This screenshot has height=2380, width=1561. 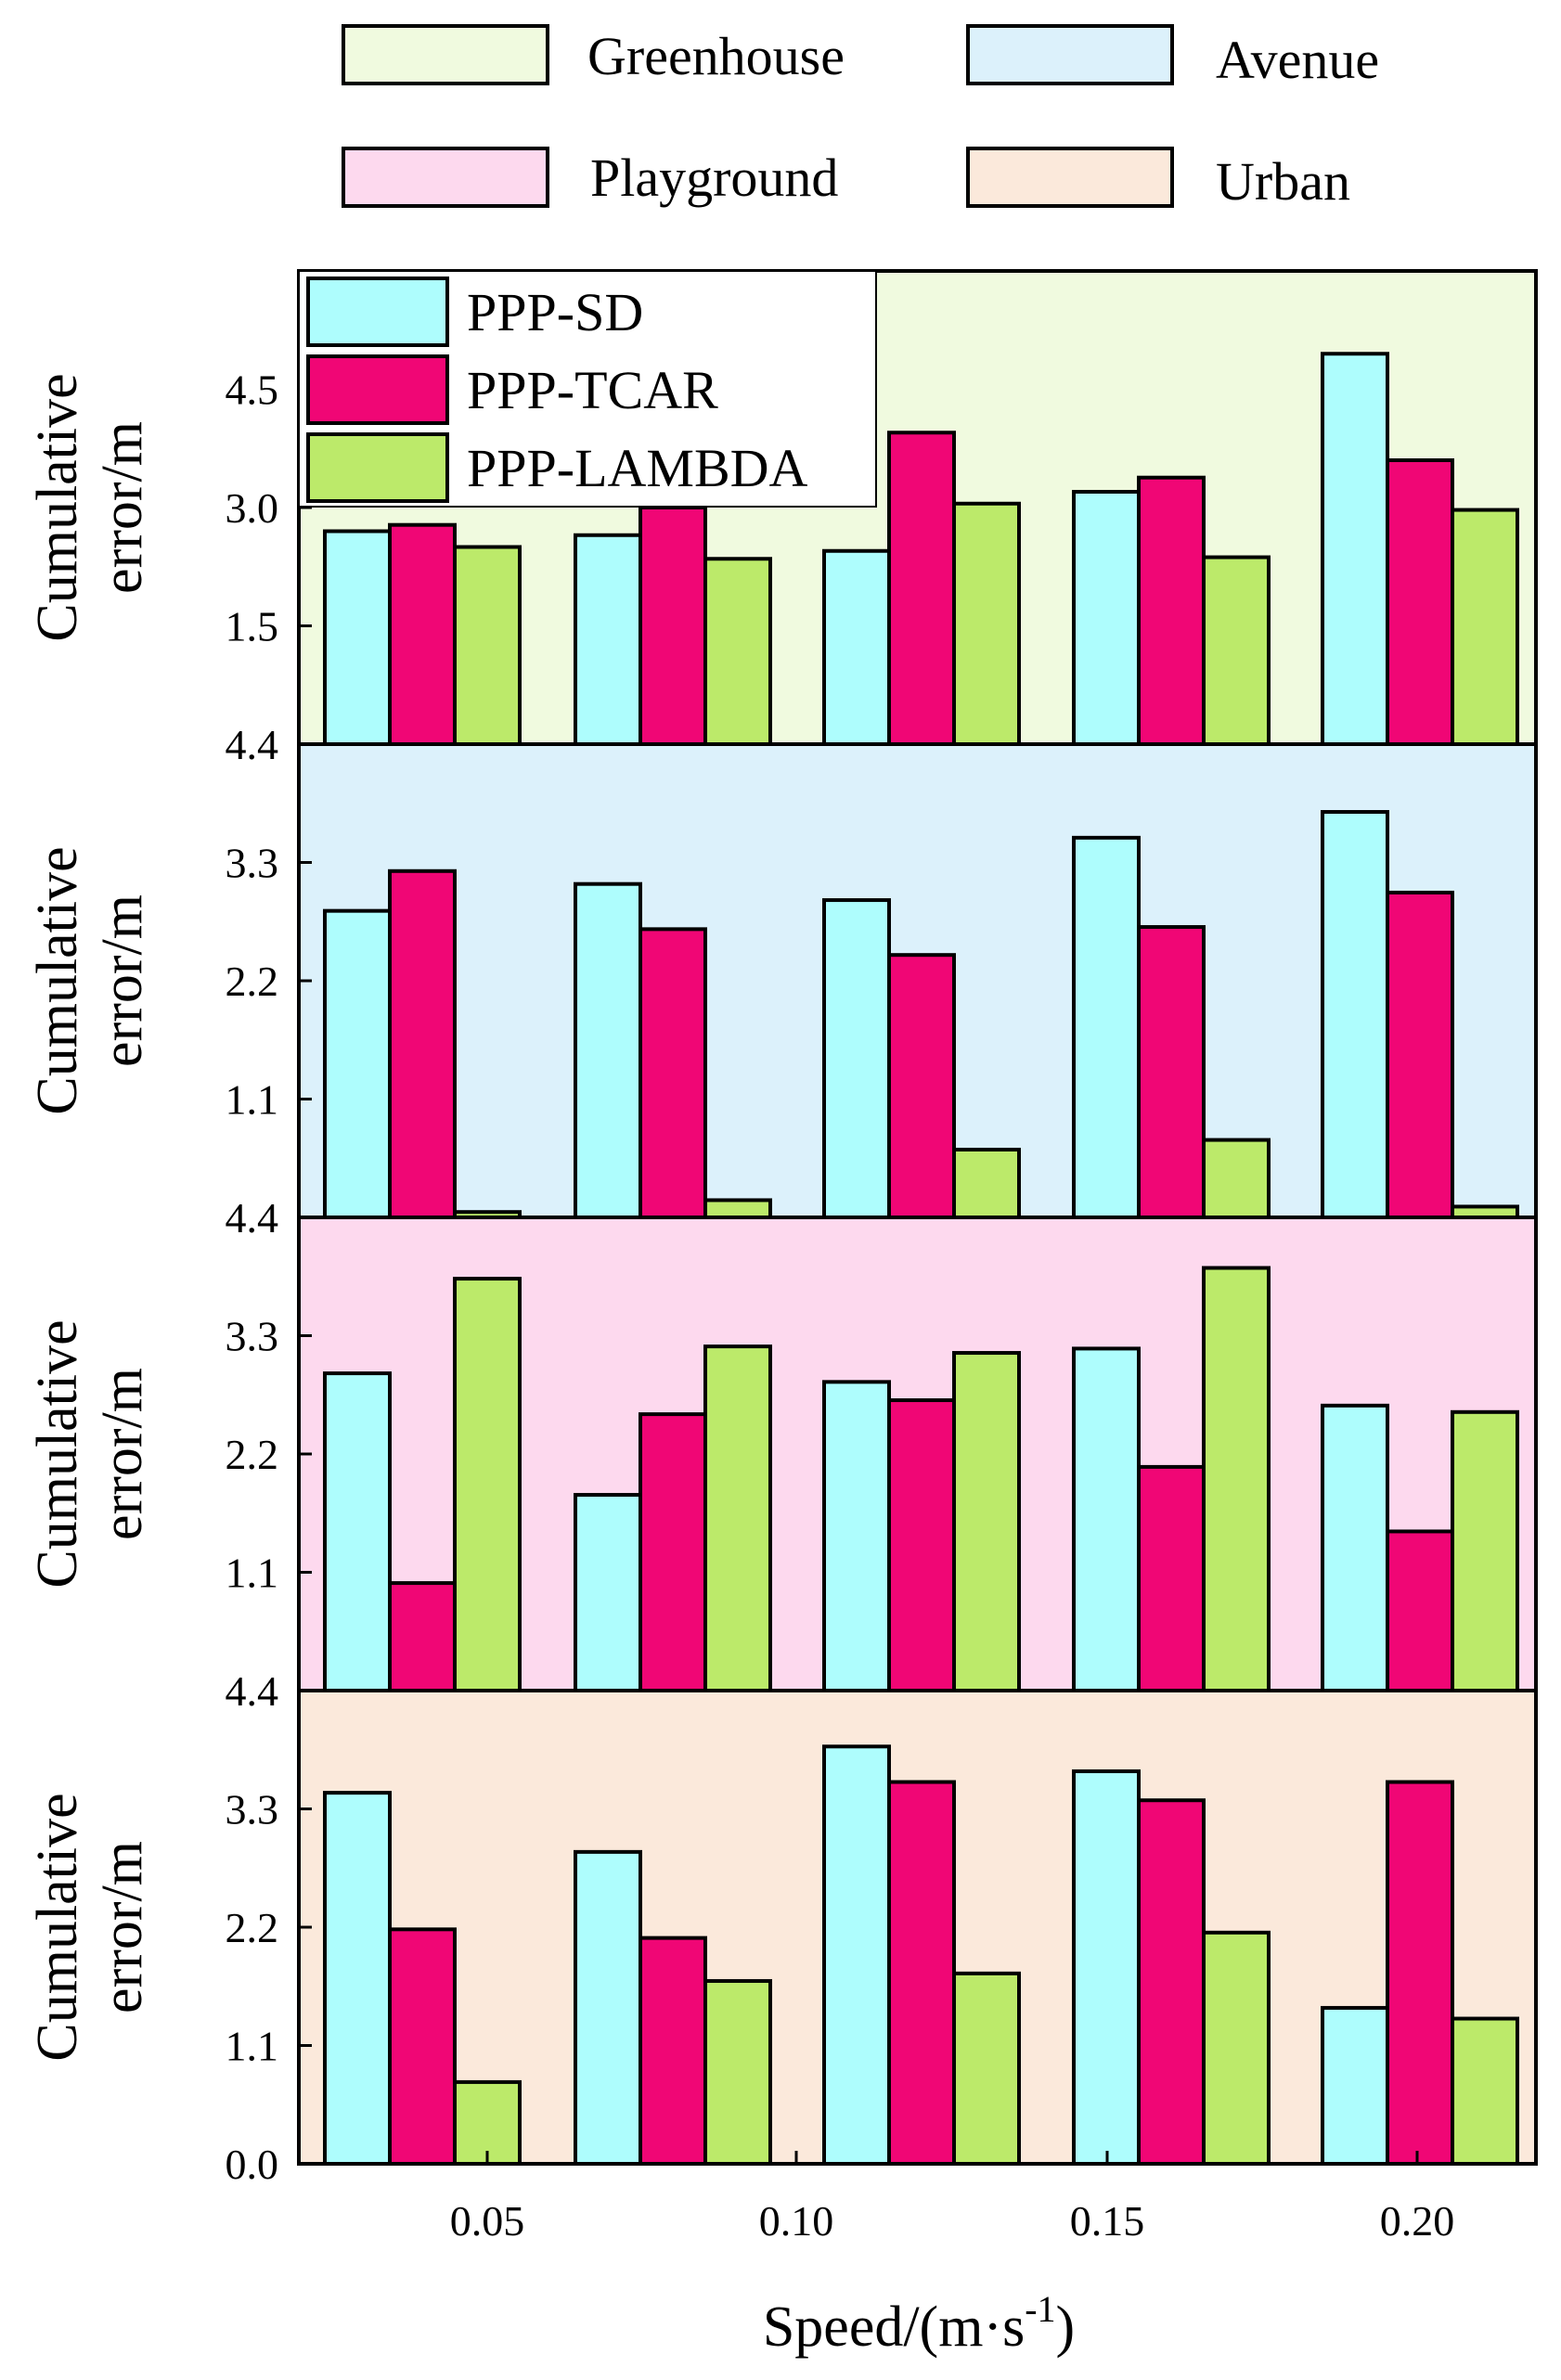 I want to click on bar-urban-ppp-sd-g2, so click(x=608, y=2007).